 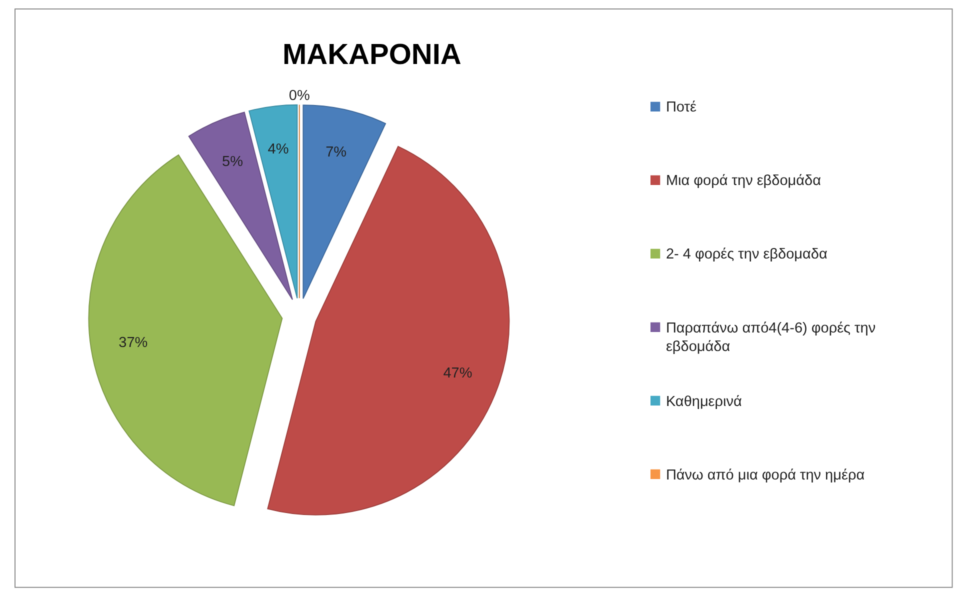 I want to click on legend-label: Μια φορά την εβδομάδα, so click(x=743, y=181).